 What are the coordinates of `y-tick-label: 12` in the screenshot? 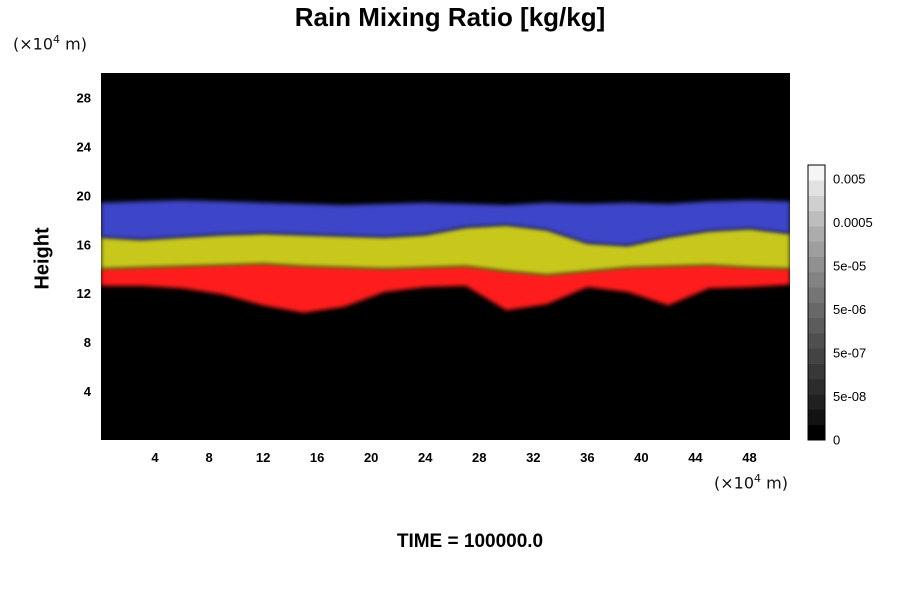 It's located at (84, 293).